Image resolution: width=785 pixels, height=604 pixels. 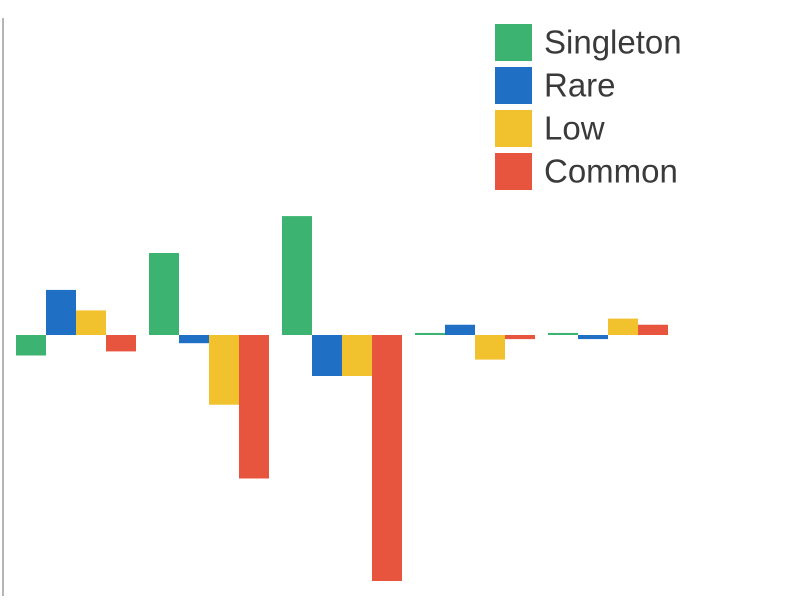 What do you see at coordinates (513, 85) in the screenshot?
I see `legend-swatch-rare` at bounding box center [513, 85].